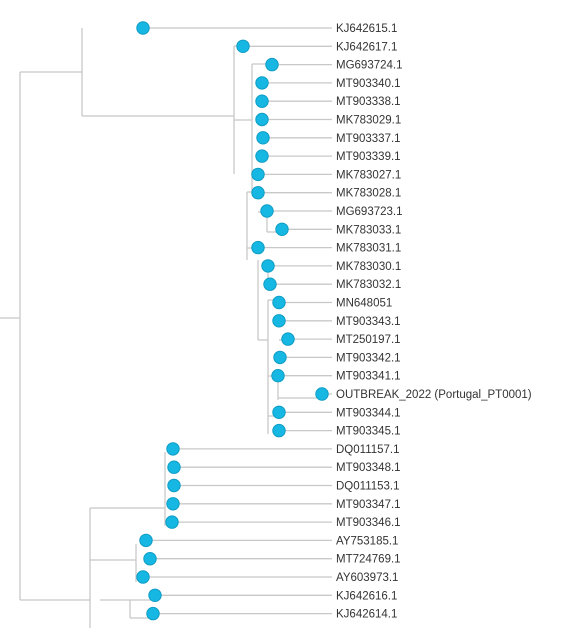 The image size is (572, 628). What do you see at coordinates (366, 615) in the screenshot?
I see `tip-label: KJ642614.1` at bounding box center [366, 615].